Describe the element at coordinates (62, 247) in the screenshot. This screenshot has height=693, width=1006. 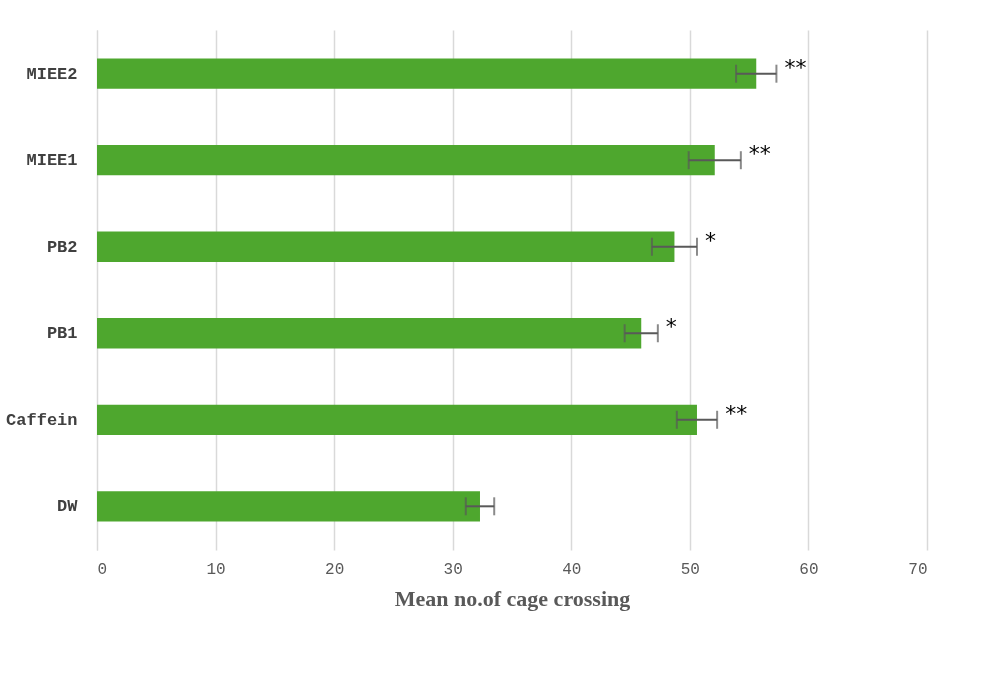
I see `y-tick-label: PB2` at that location.